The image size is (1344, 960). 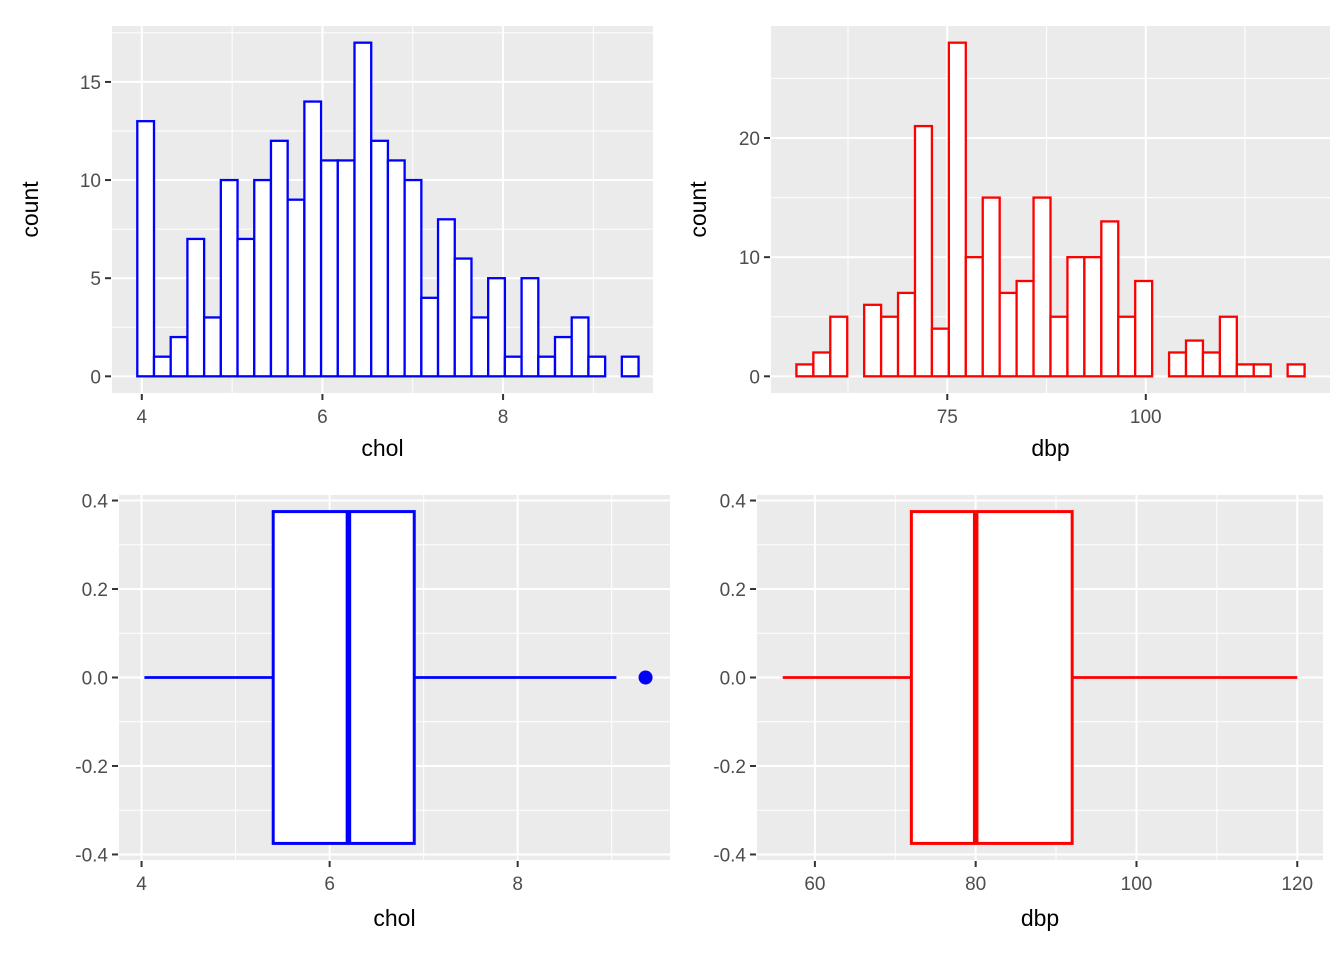 What do you see at coordinates (814, 884) in the screenshot?
I see `x-tick-label: 60` at bounding box center [814, 884].